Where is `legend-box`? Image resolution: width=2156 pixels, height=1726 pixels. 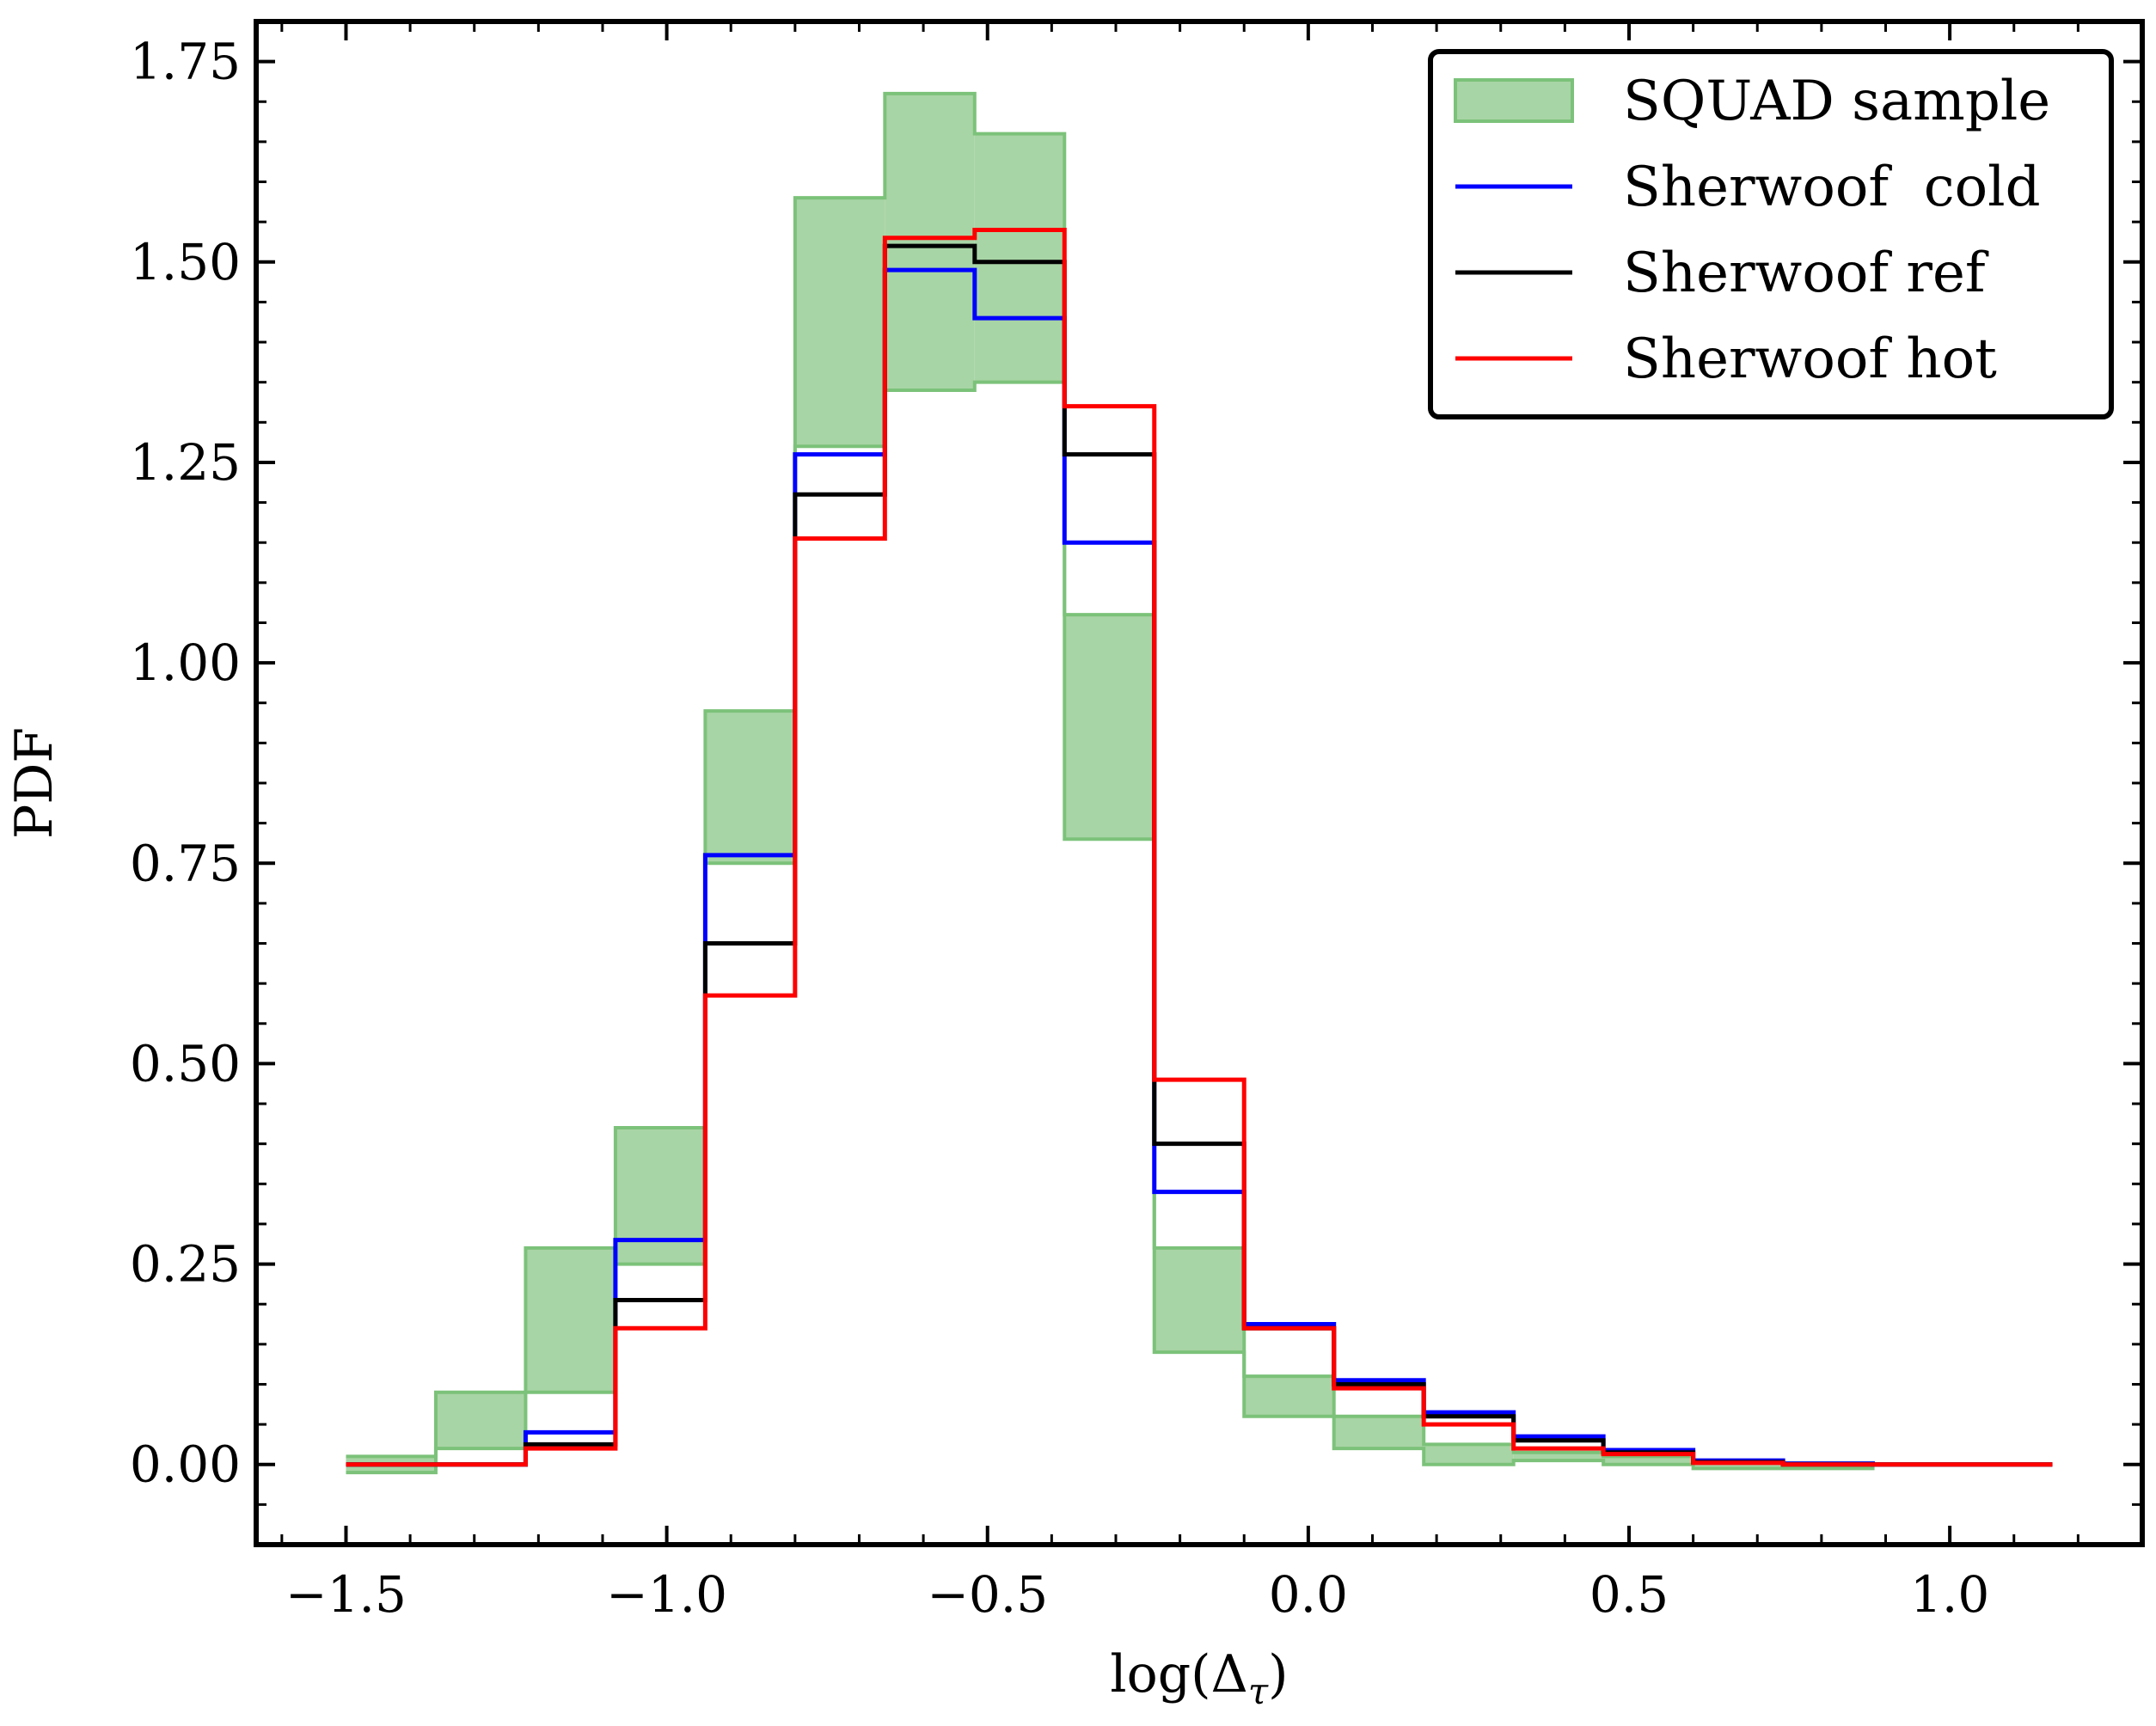
legend-box is located at coordinates (1771, 234).